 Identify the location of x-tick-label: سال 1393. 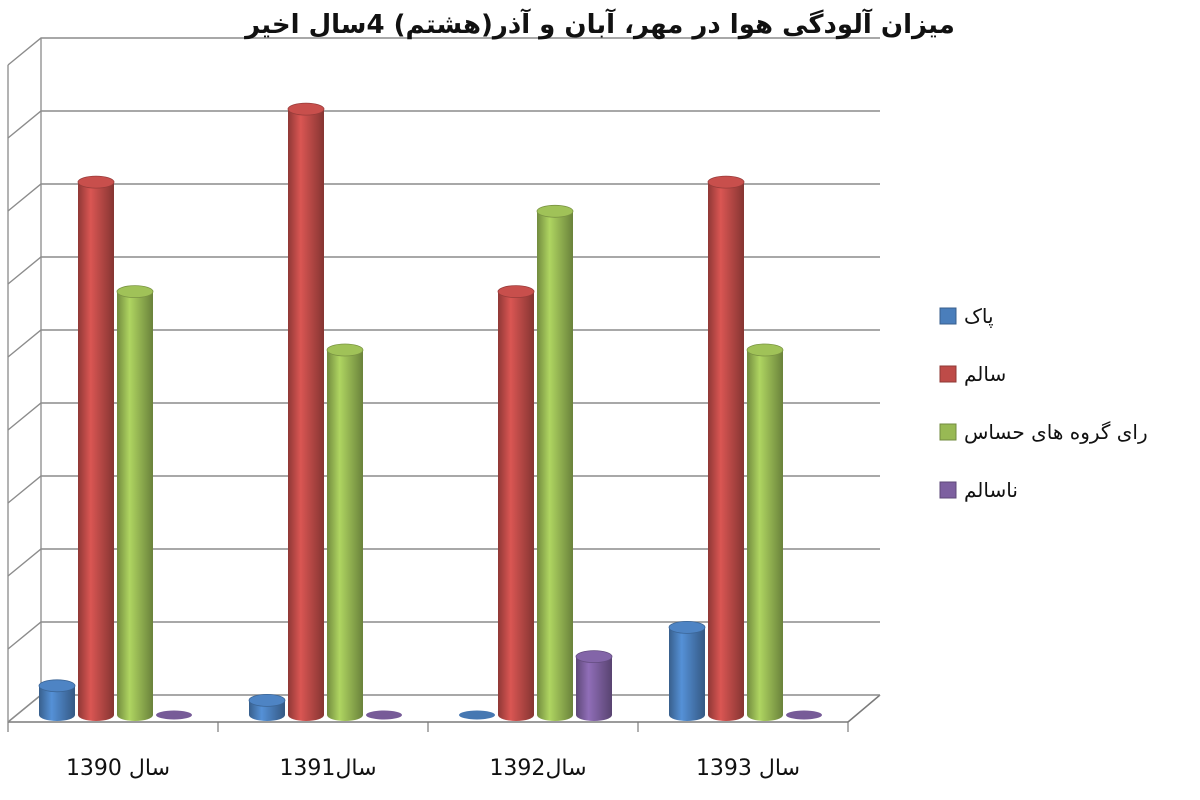
(748, 768).